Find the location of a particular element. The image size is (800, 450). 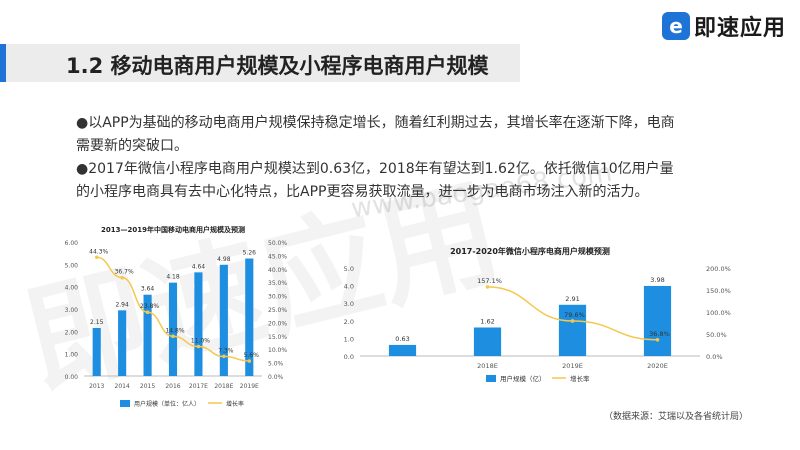

source-note: （数据来源：艾瑞以及各省统计局） is located at coordinates (675, 417).